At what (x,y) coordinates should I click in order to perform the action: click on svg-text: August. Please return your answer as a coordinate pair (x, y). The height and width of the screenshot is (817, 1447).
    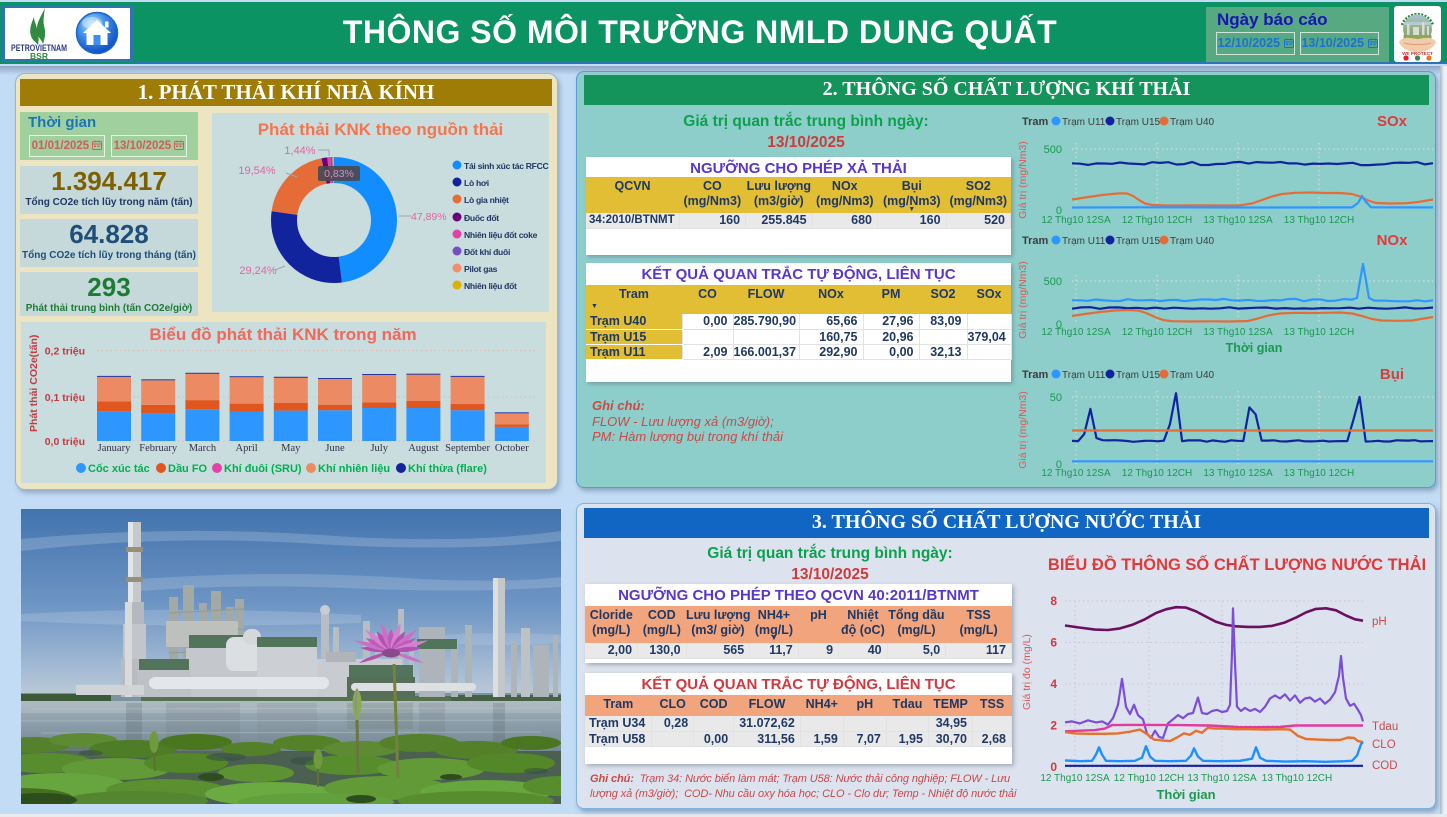
    Looking at the image, I should click on (423, 448).